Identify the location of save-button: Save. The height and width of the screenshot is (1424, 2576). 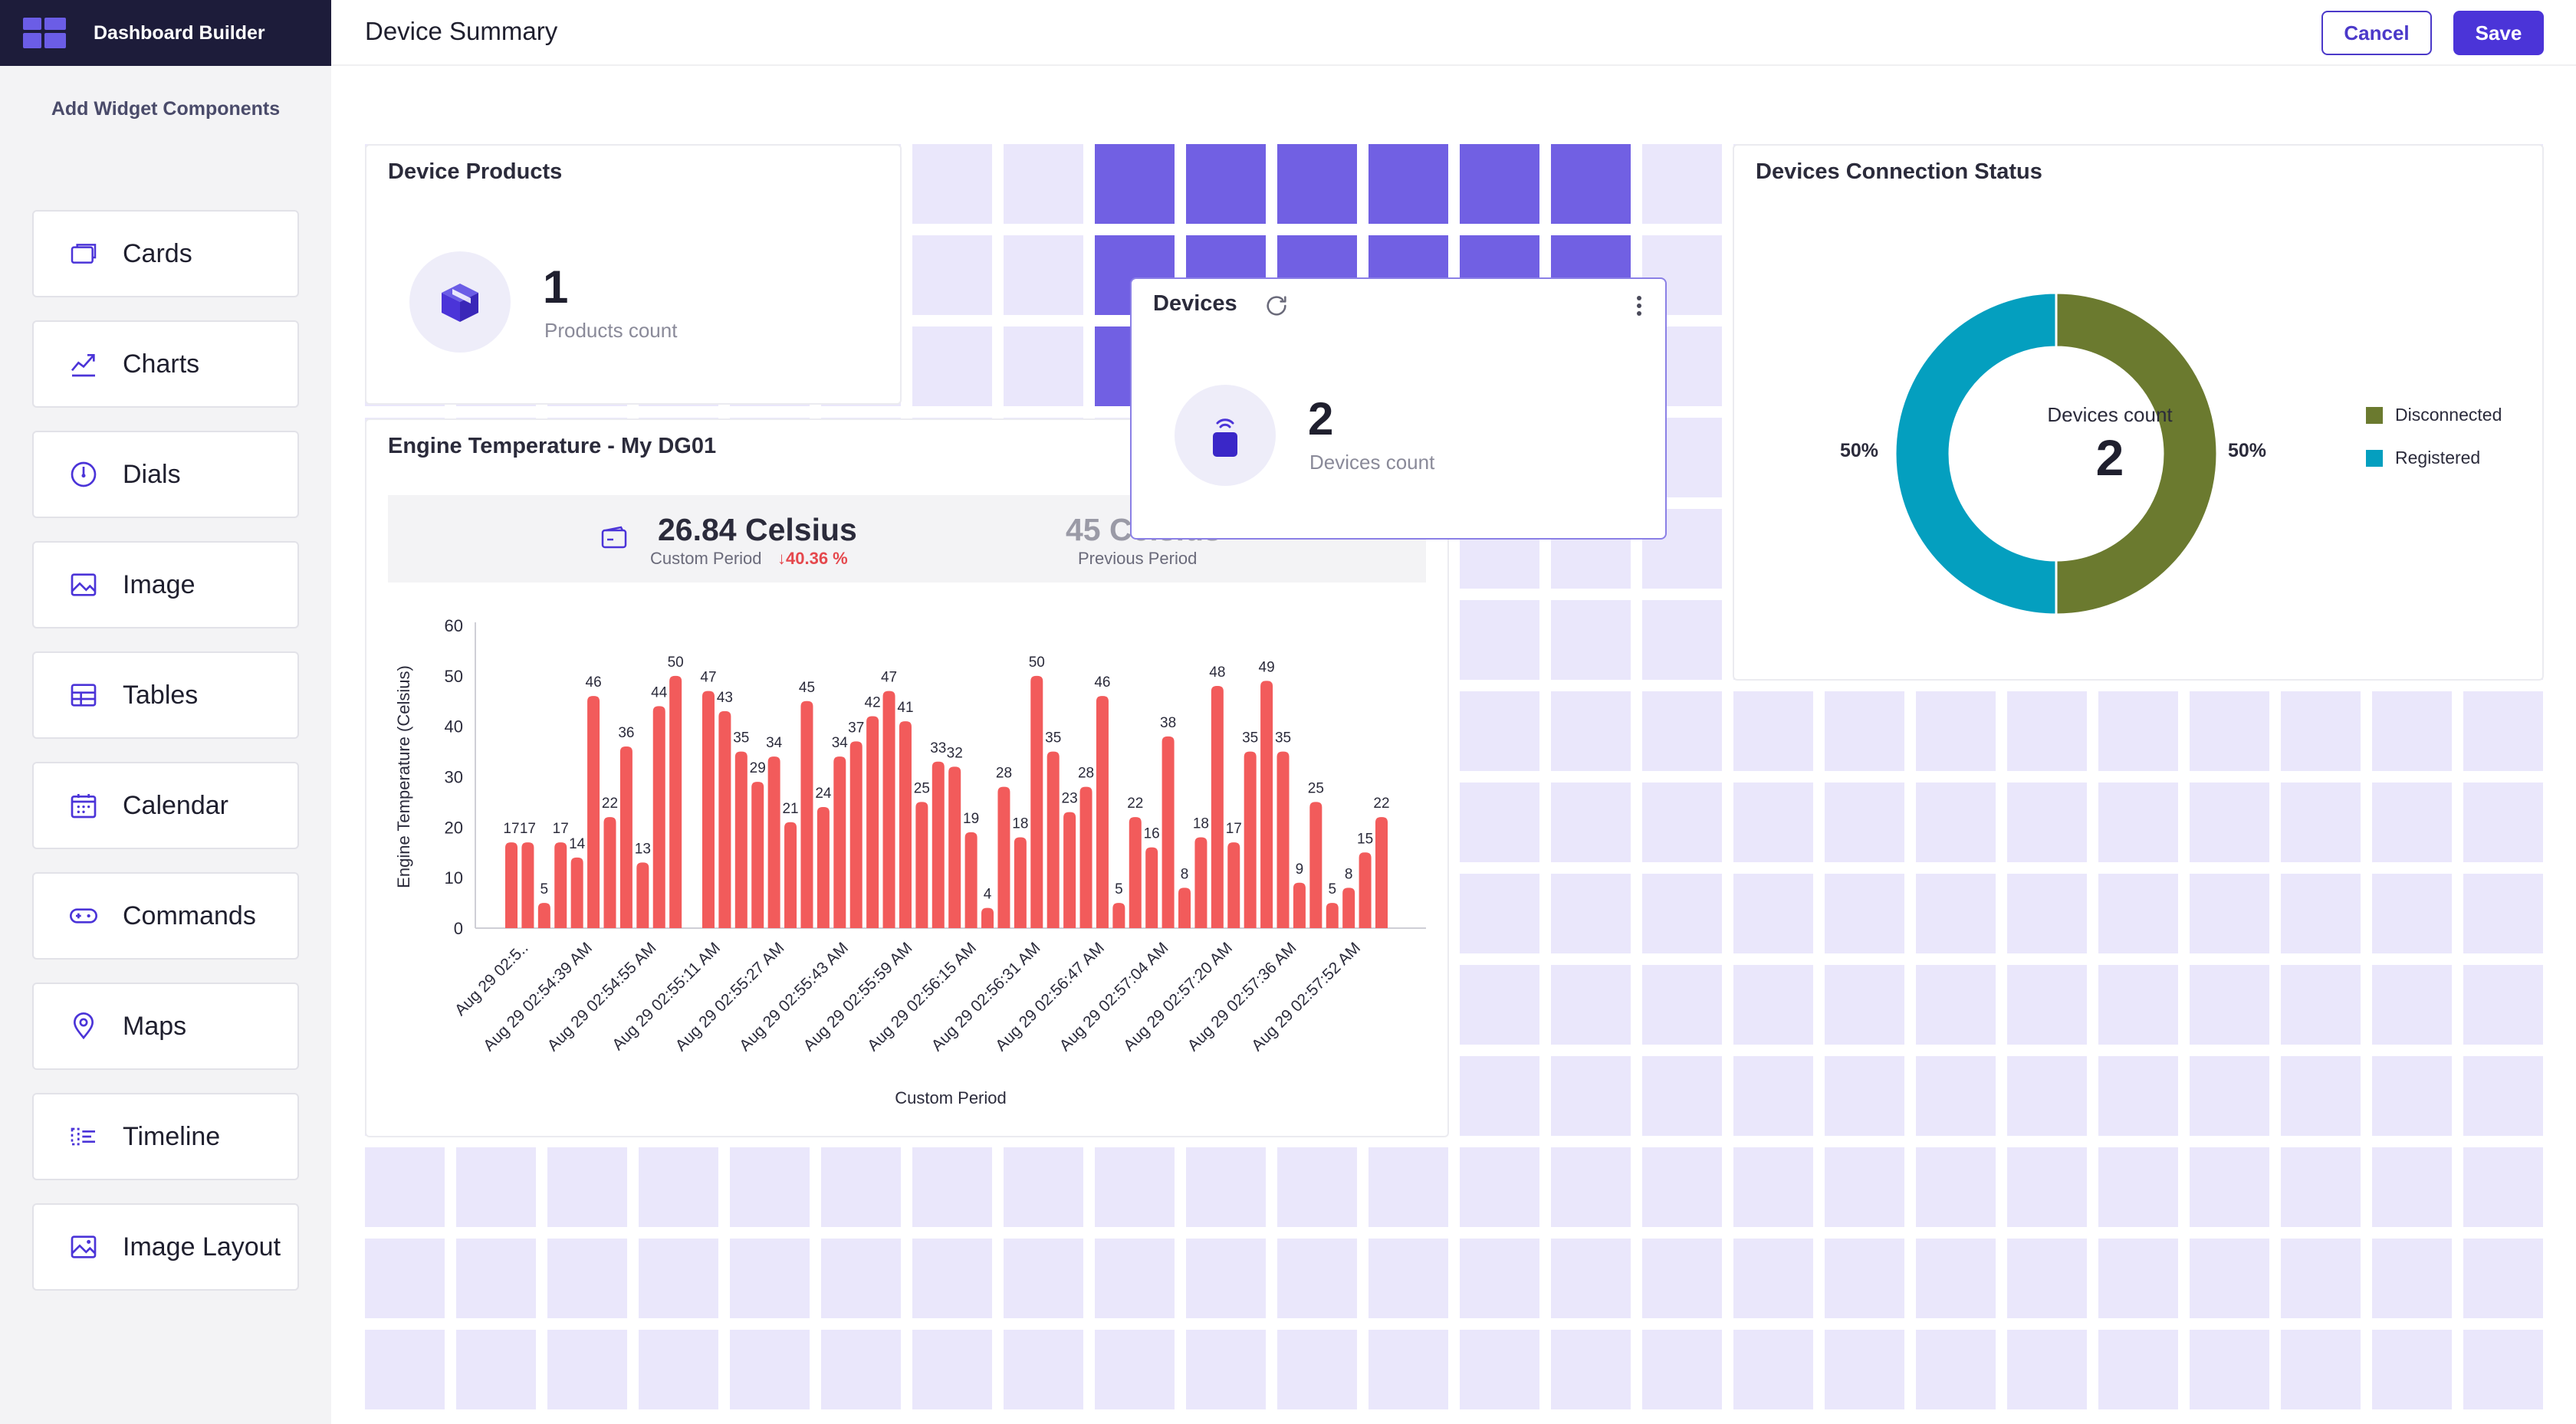
(2499, 33).